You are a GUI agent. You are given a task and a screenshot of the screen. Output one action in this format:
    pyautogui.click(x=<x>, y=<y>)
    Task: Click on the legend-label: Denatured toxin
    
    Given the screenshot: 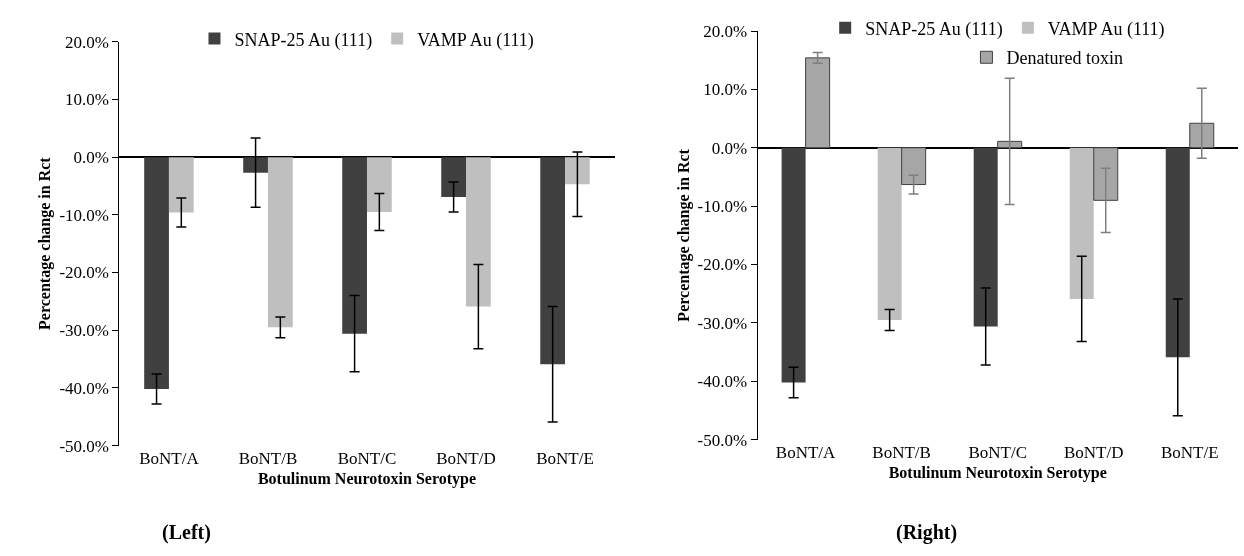 What is the action you would take?
    pyautogui.click(x=1064, y=58)
    